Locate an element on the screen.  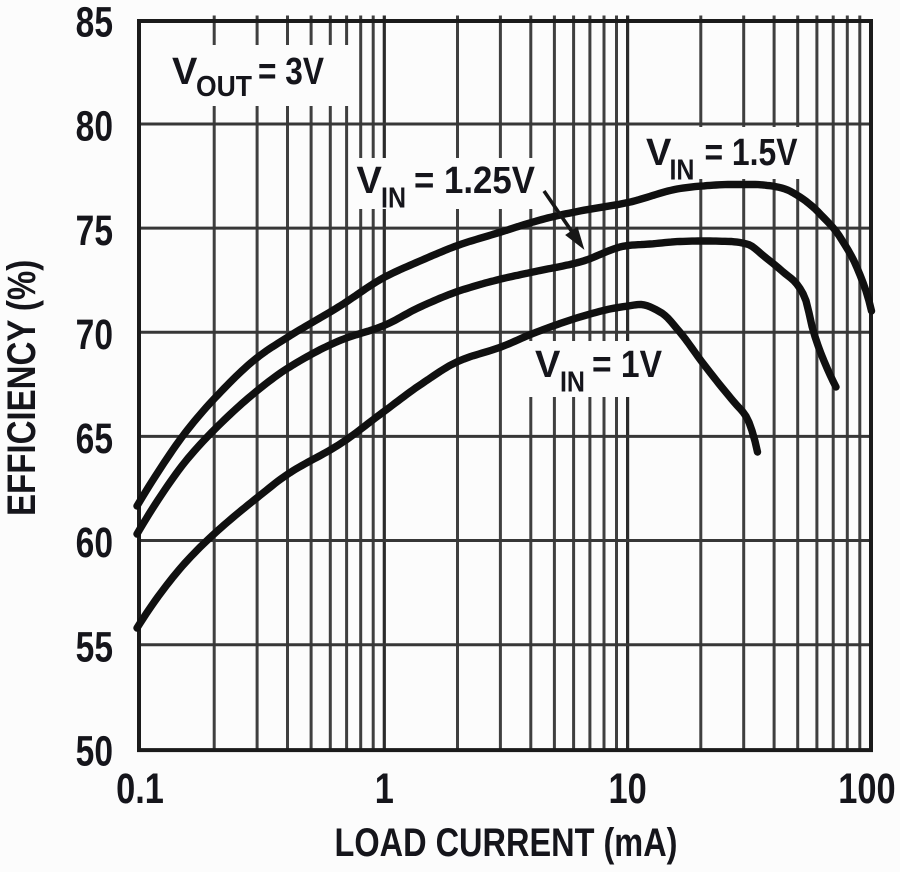
svg-text: 10 is located at coordinates (627, 788).